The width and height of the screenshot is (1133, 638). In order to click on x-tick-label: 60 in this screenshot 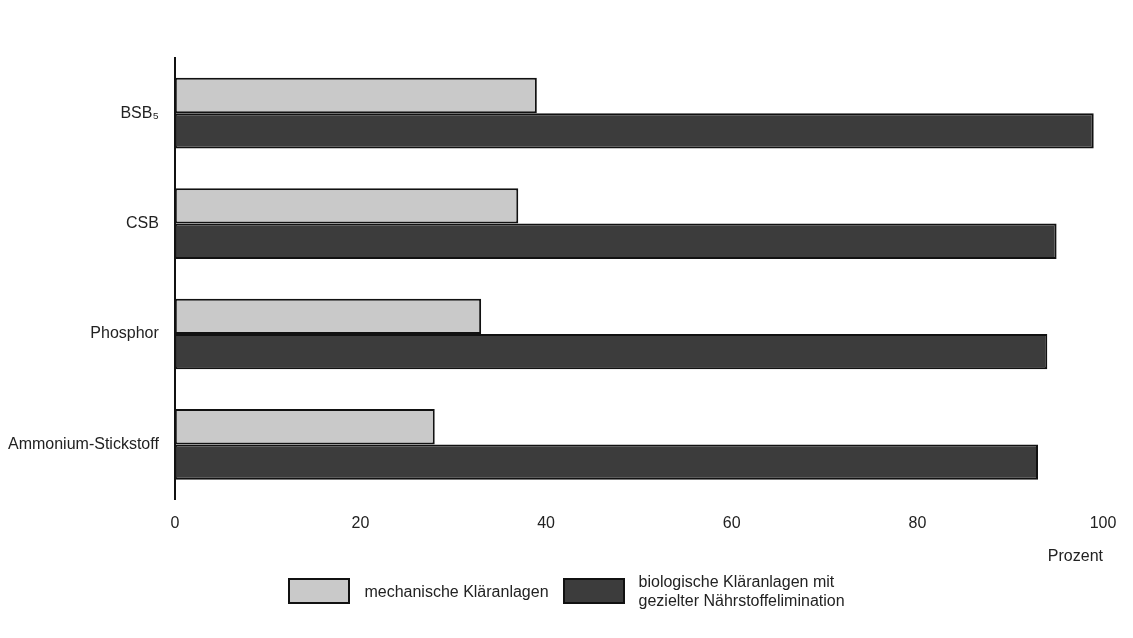, I will do `click(731, 522)`.